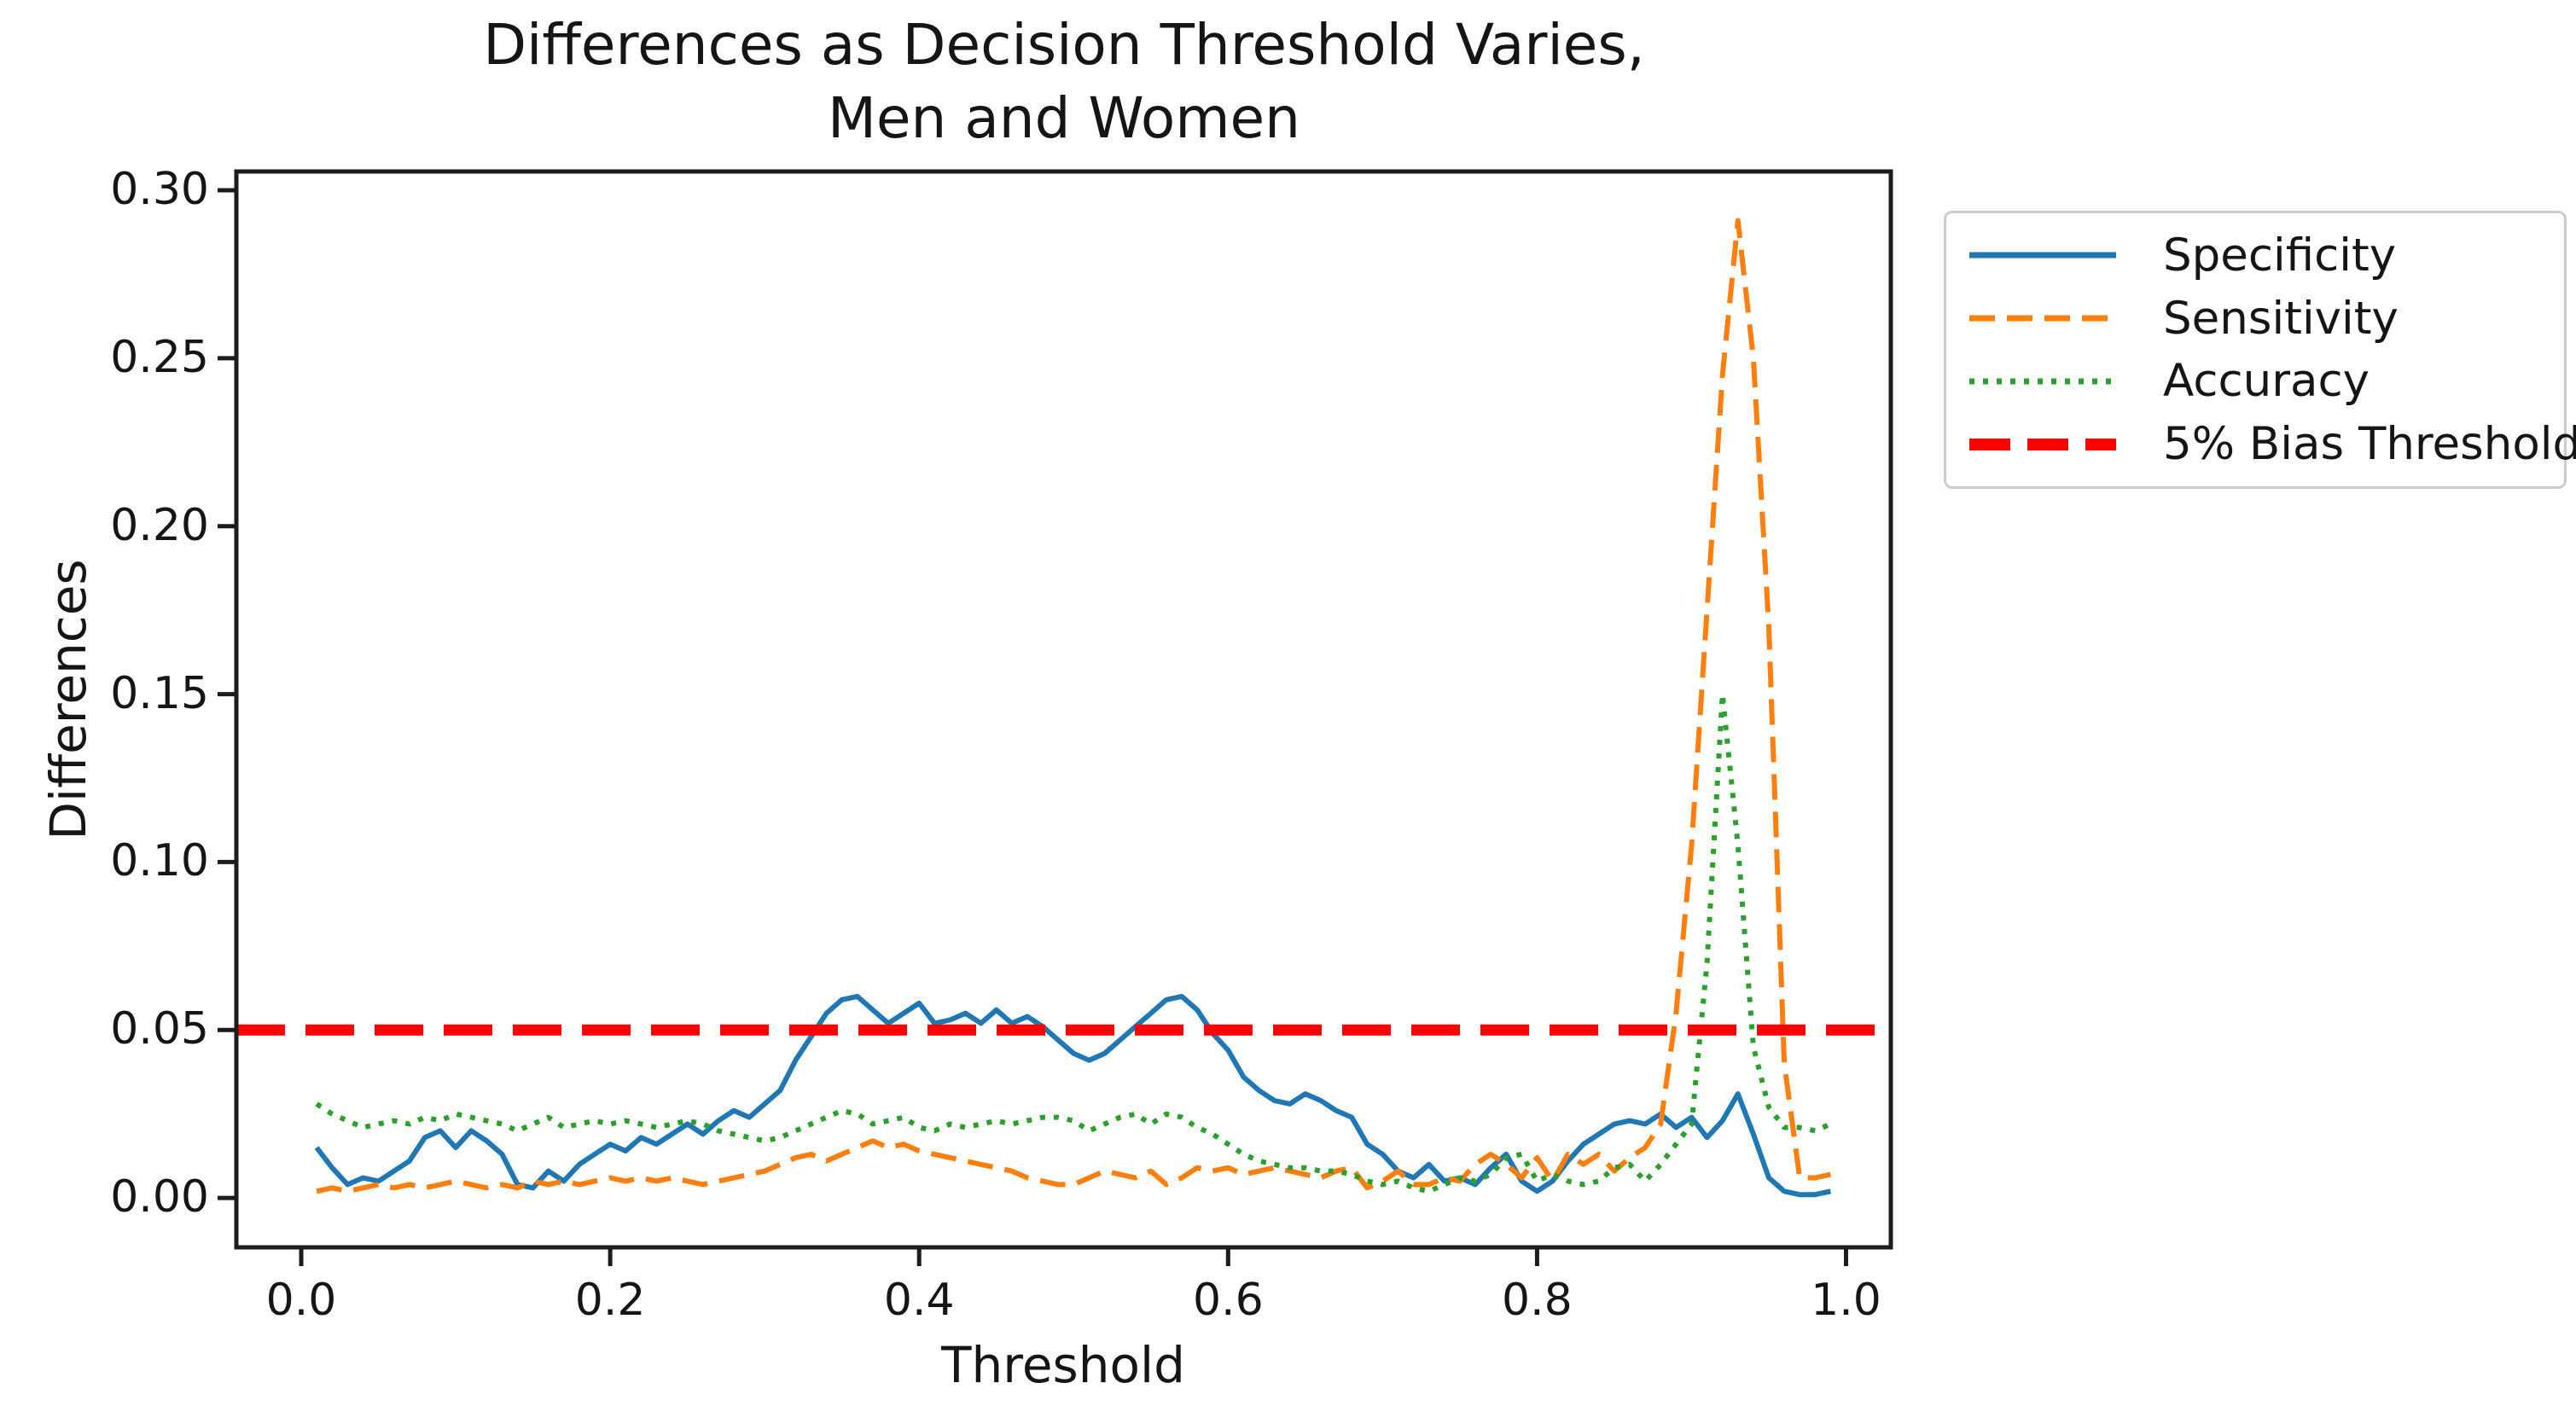 This screenshot has height=1412, width=2576. What do you see at coordinates (160, 357) in the screenshot?
I see `y-tick-label: 0.25` at bounding box center [160, 357].